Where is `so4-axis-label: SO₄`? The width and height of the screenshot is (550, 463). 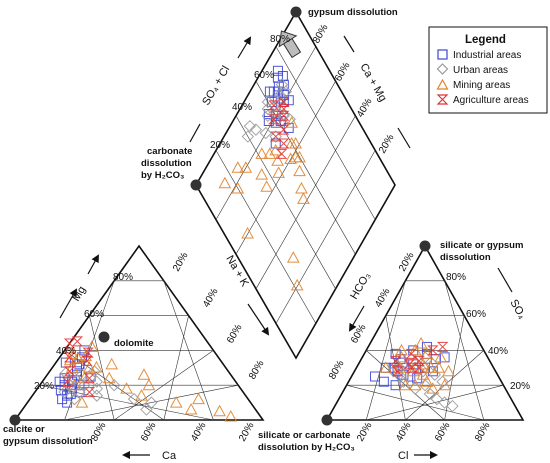
so4-axis-label: SO₄ is located at coordinates (517, 310).